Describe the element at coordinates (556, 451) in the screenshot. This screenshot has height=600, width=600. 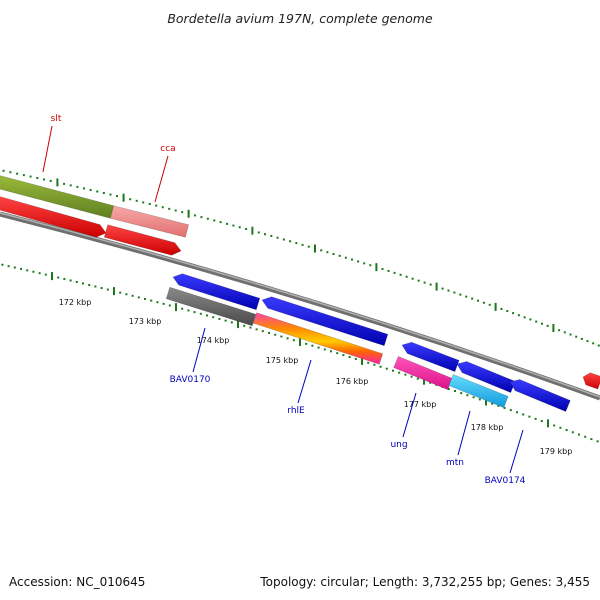
I see `scale-label-179-kbp: 179 kbp` at that location.